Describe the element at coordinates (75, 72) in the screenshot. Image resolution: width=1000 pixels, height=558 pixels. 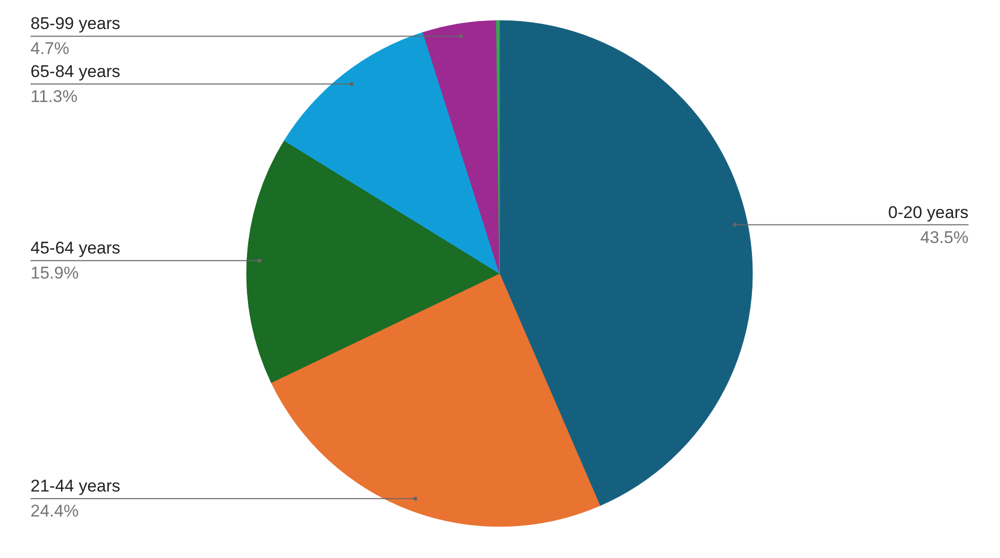
I see `slice-label: 65-84 years` at that location.